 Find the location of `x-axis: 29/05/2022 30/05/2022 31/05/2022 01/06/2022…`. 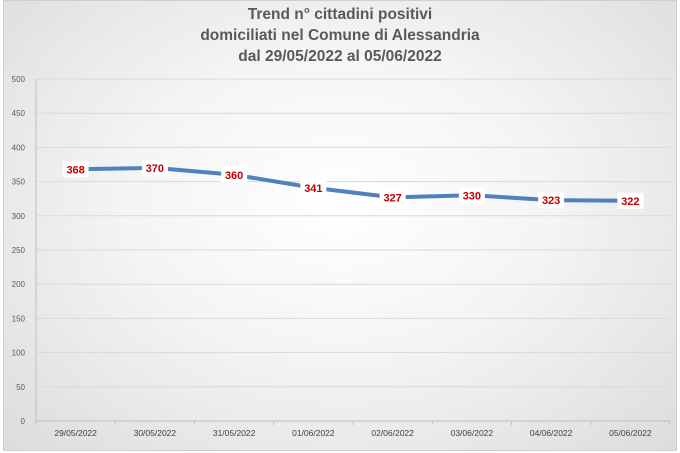

x-axis: 29/05/2022 30/05/2022 31/05/2022 01/06/2022… is located at coordinates (353, 429).